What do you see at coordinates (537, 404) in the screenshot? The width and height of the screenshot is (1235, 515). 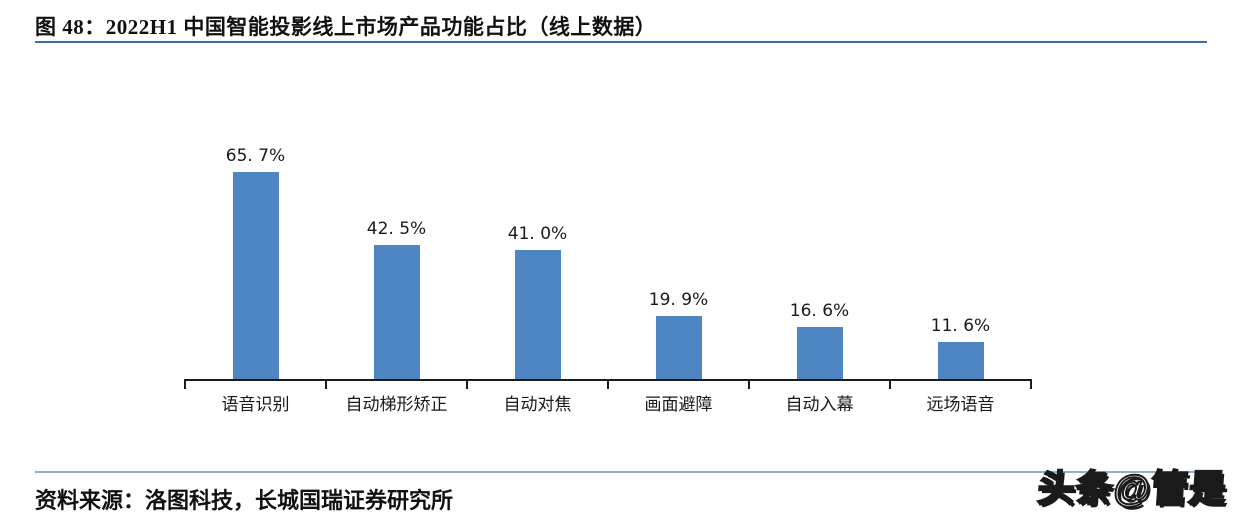 I see `category-label: 自动对焦` at bounding box center [537, 404].